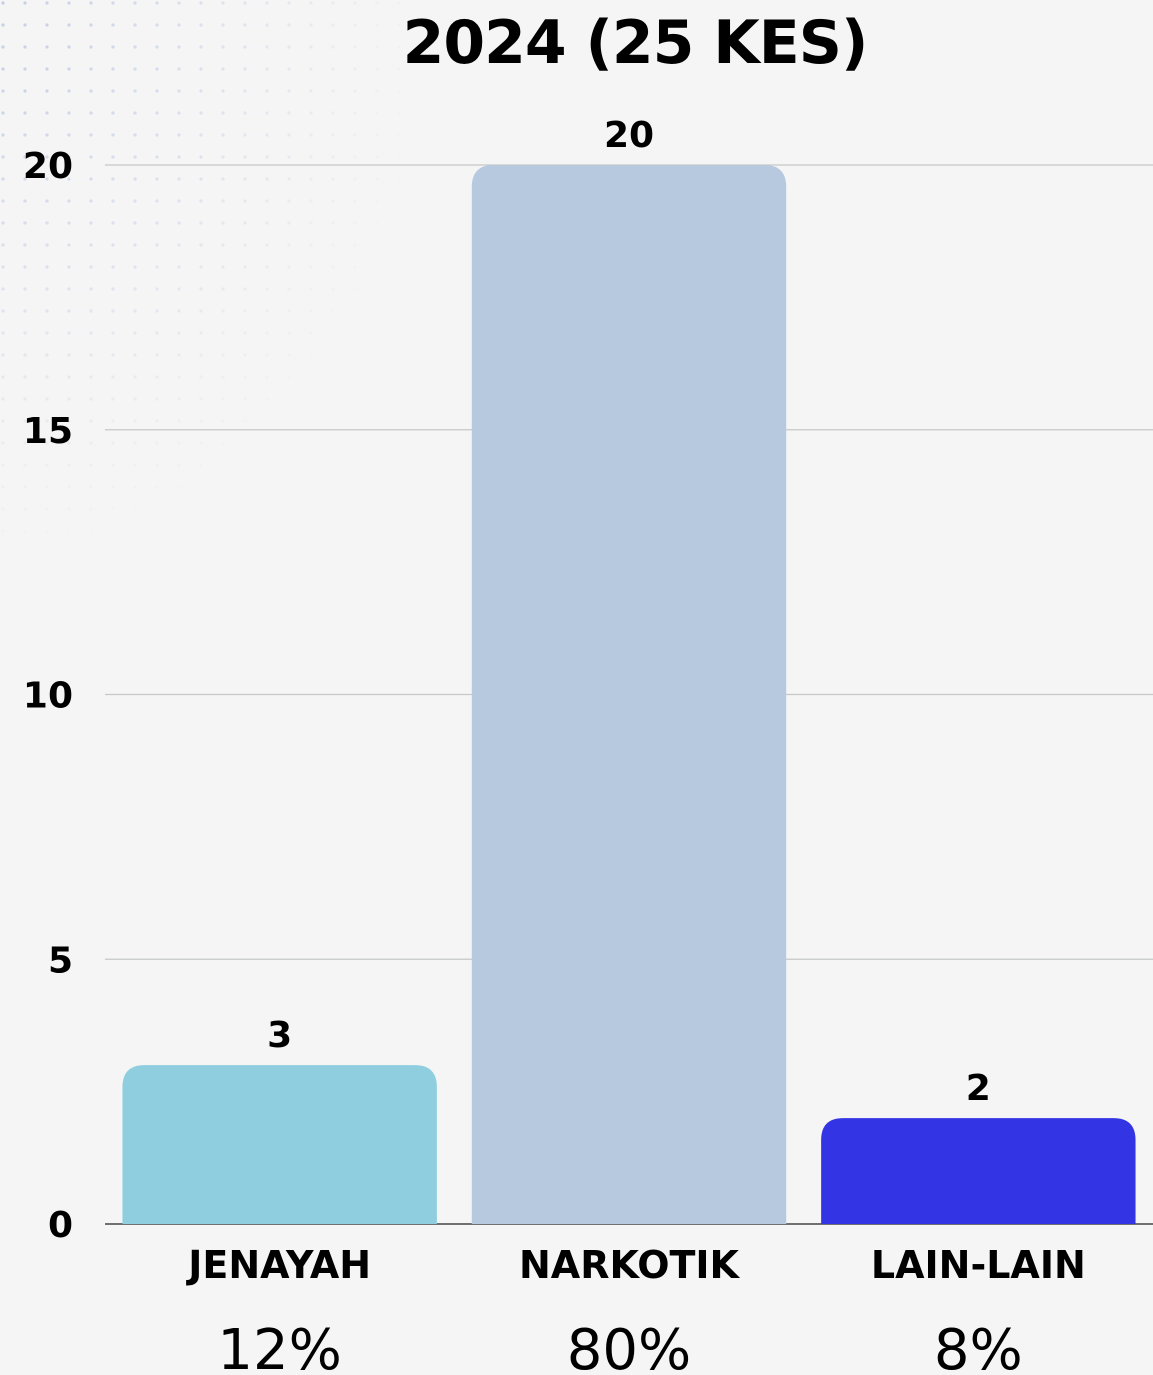 The image size is (1153, 1375). Describe the element at coordinates (48, 431) in the screenshot. I see `y-tick-label: 15` at that location.